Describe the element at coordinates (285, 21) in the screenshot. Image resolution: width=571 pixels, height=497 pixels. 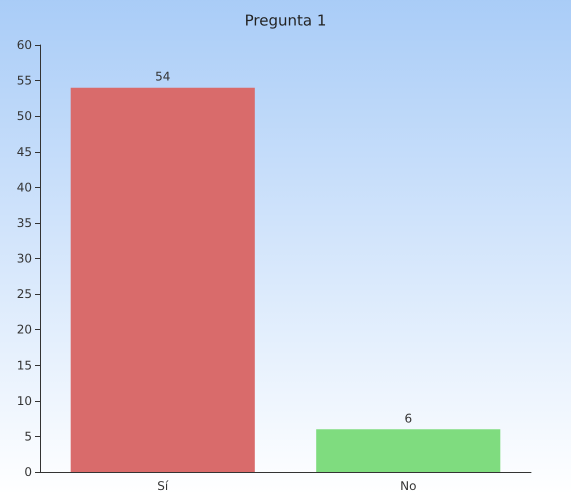
I see `chart-title: Pregunta 1` at that location.